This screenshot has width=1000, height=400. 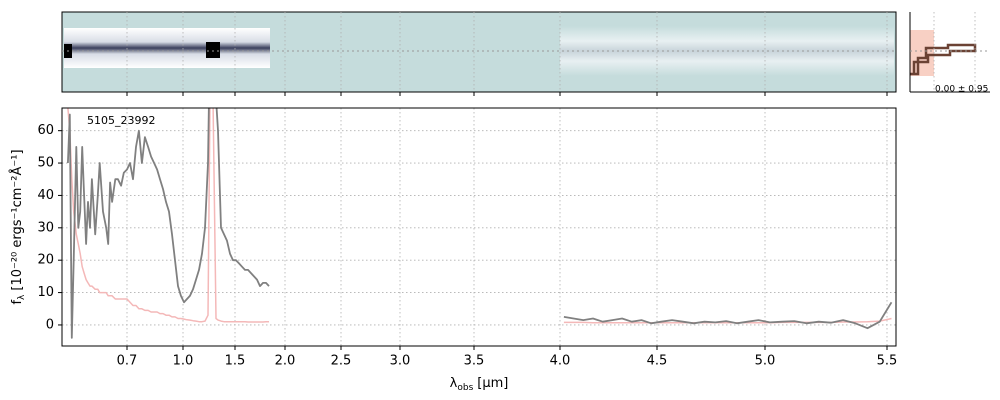 What do you see at coordinates (235, 361) in the screenshot?
I see `x-tick-label: 1.5` at bounding box center [235, 361].